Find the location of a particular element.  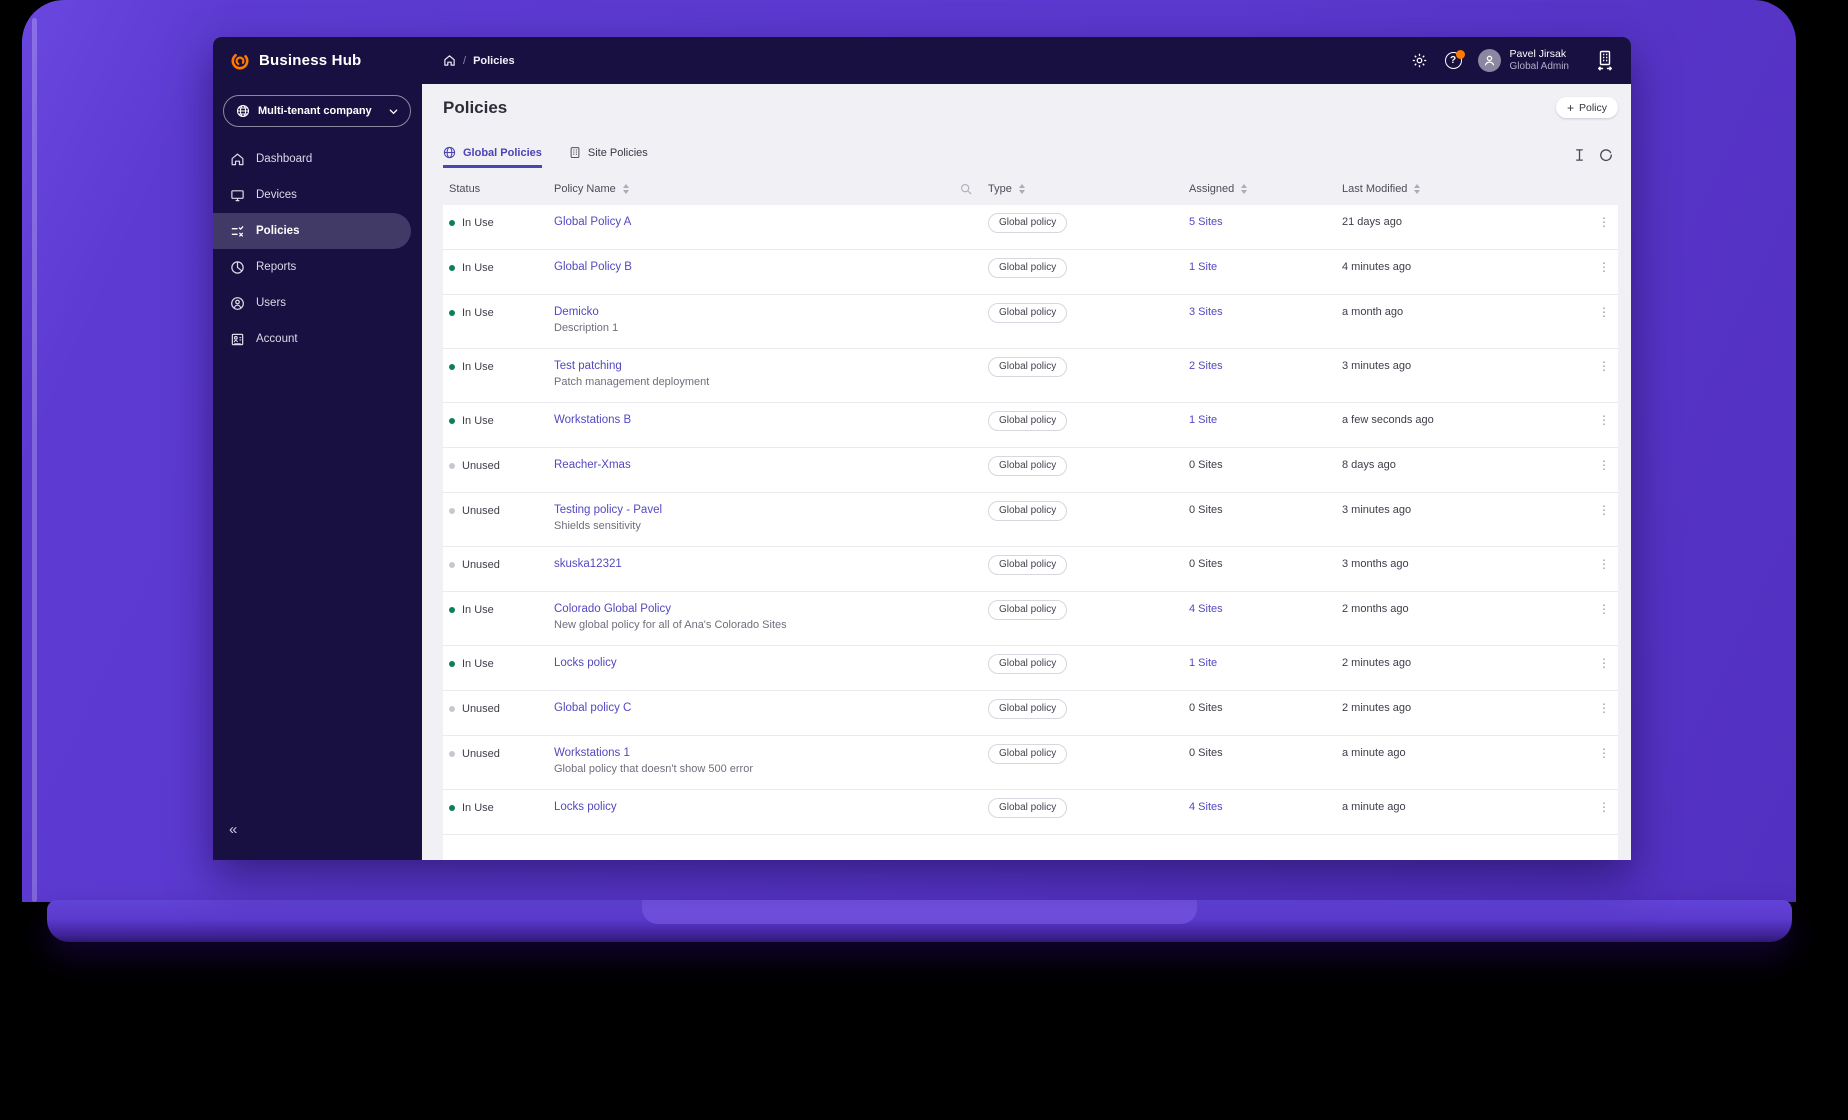

status-dot is located at coordinates (452, 565).